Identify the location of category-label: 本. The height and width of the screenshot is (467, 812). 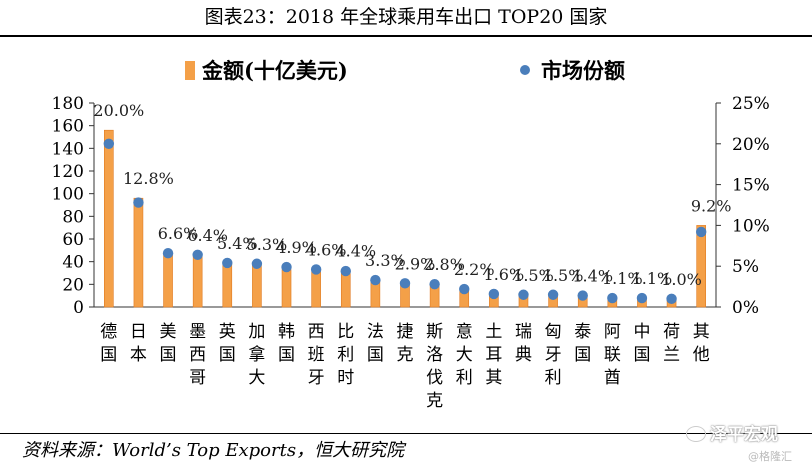
(138, 355).